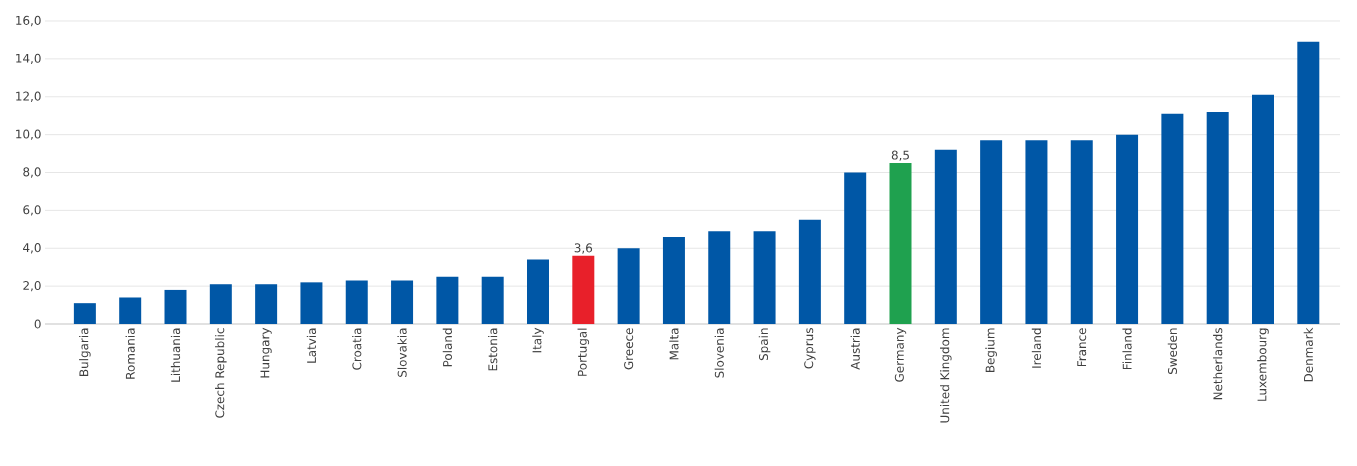  I want to click on x-tick-label: Croatia, so click(357, 349).